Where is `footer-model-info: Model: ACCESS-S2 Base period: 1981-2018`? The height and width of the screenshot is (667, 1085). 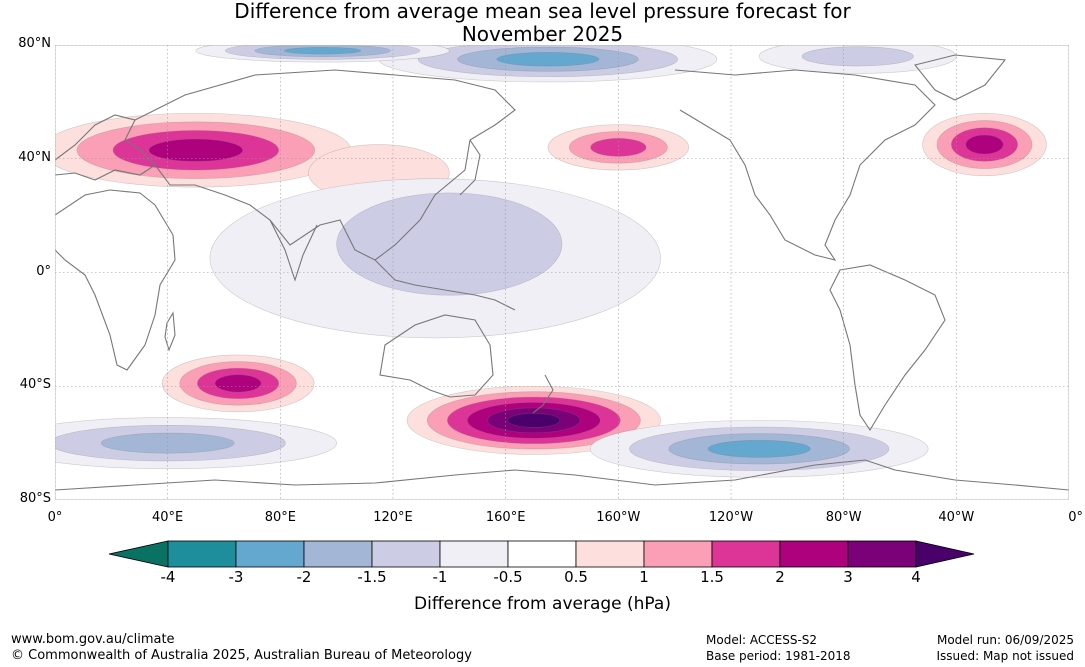
footer-model-info: Model: ACCESS-S2 Base period: 1981-2018 is located at coordinates (778, 648).